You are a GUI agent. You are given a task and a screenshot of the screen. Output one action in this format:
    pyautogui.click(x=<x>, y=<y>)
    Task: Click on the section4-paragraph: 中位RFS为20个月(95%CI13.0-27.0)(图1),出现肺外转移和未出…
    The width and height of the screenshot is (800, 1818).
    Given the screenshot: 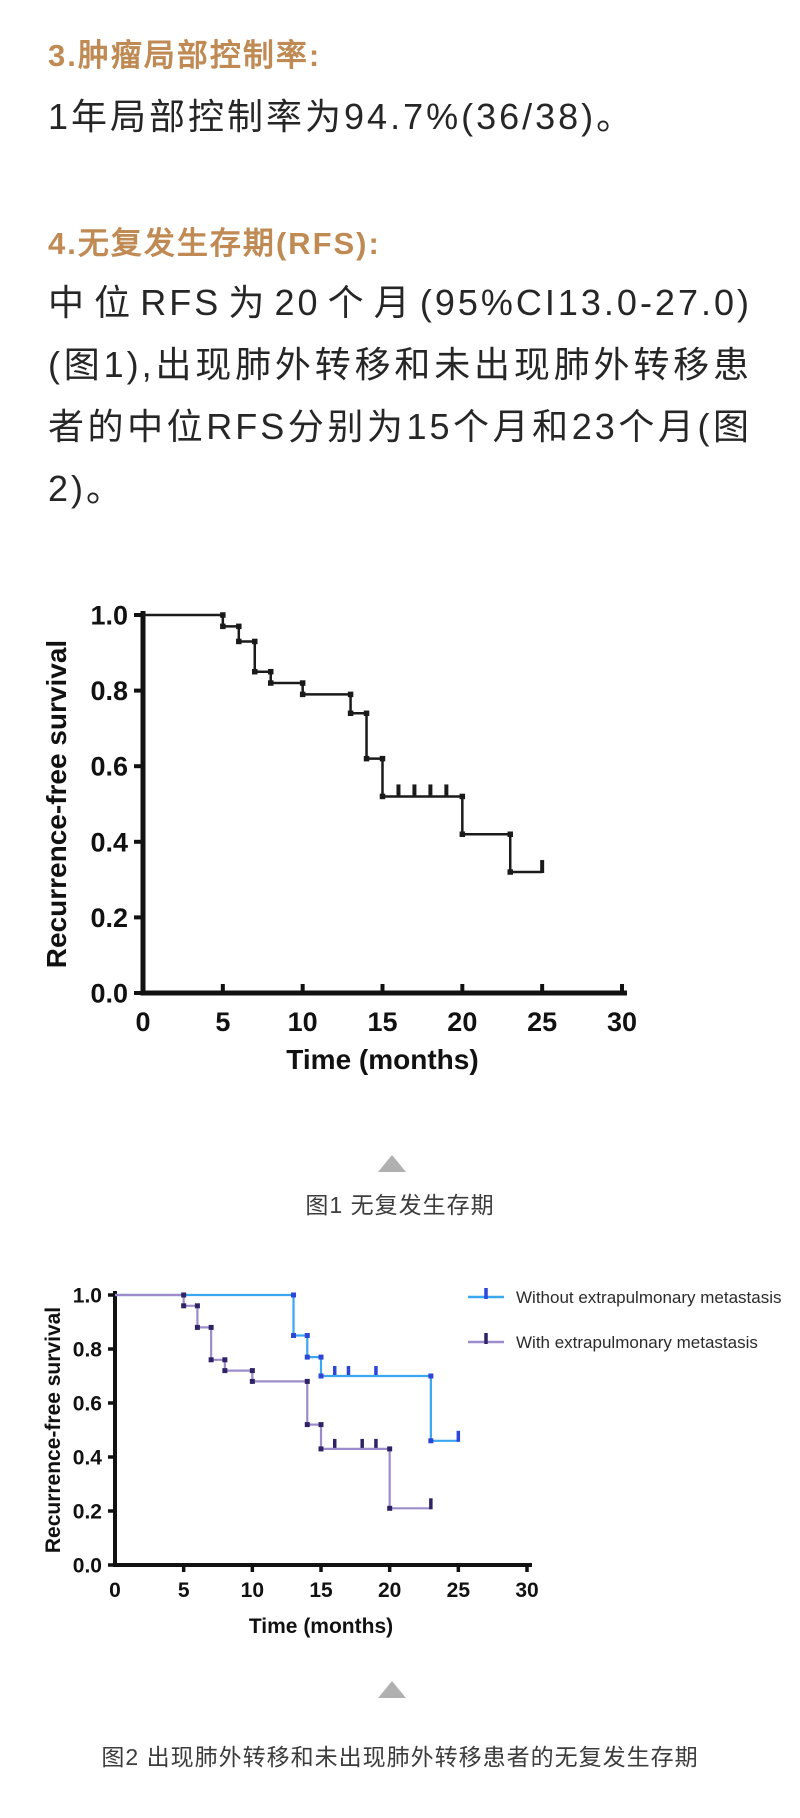 What is the action you would take?
    pyautogui.click(x=400, y=395)
    